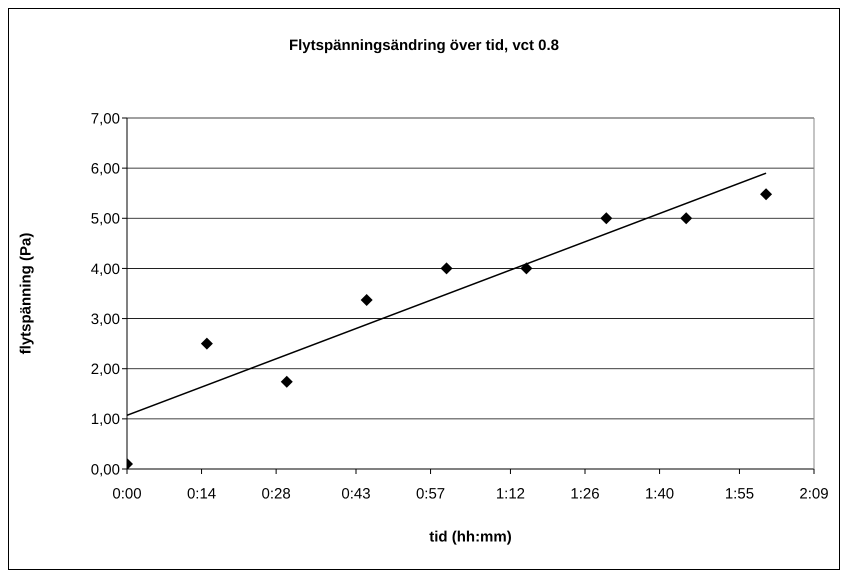 The height and width of the screenshot is (578, 848). What do you see at coordinates (105, 169) in the screenshot?
I see `y-tick-label: 6,00` at bounding box center [105, 169].